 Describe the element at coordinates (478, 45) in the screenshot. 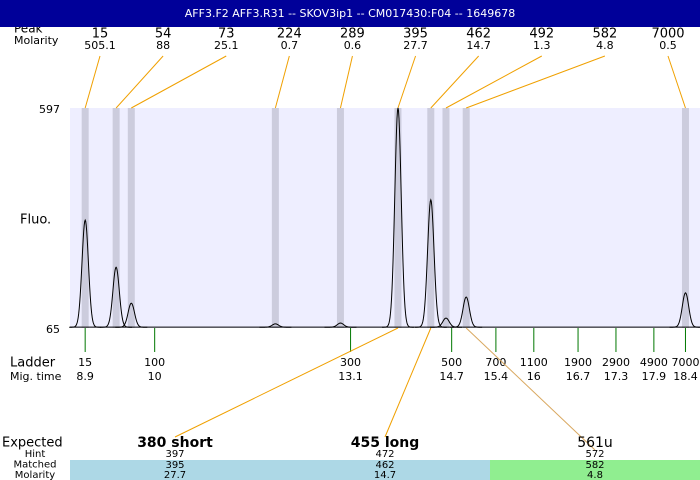

I see `peak-molarity: 14.7` at that location.